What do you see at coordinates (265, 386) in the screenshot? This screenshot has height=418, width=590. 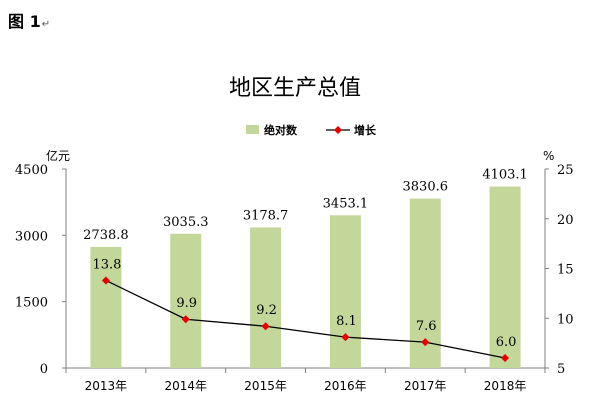 I see `x-tick-label: 2015年` at bounding box center [265, 386].